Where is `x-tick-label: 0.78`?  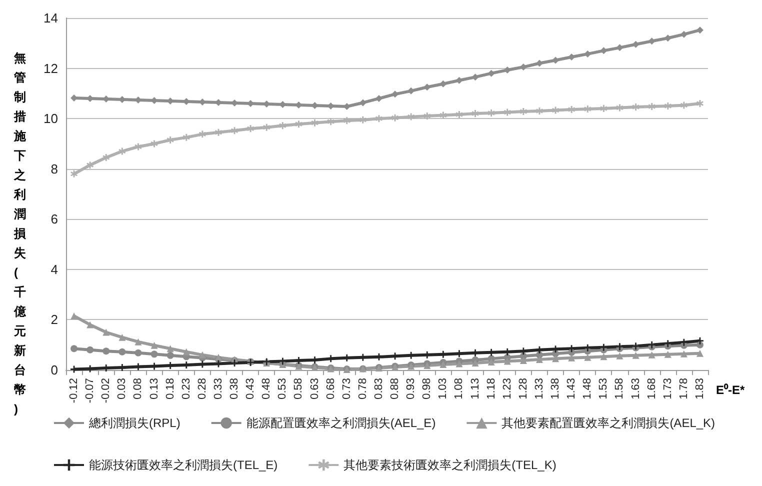 x-tick-label: 0.78 is located at coordinates (362, 389).